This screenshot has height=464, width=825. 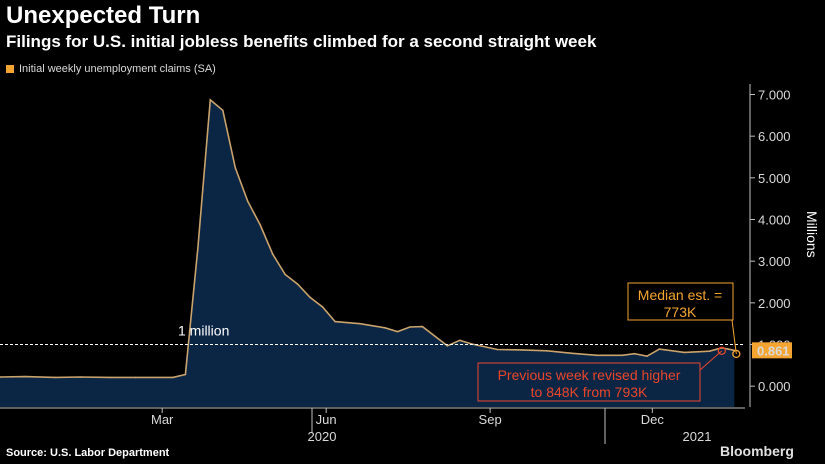 I want to click on previous-annotation-box, so click(x=589, y=382).